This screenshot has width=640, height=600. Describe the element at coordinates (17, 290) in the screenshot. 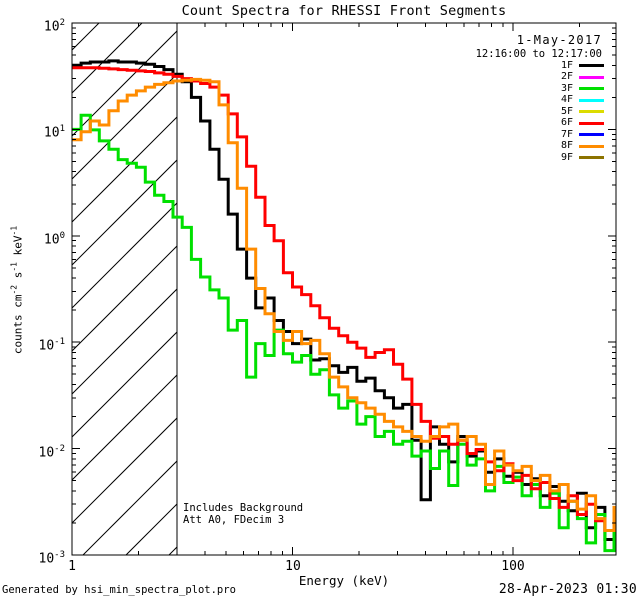

I see `y-axis-title: counts cm-2 s-1 keV-1` at that location.